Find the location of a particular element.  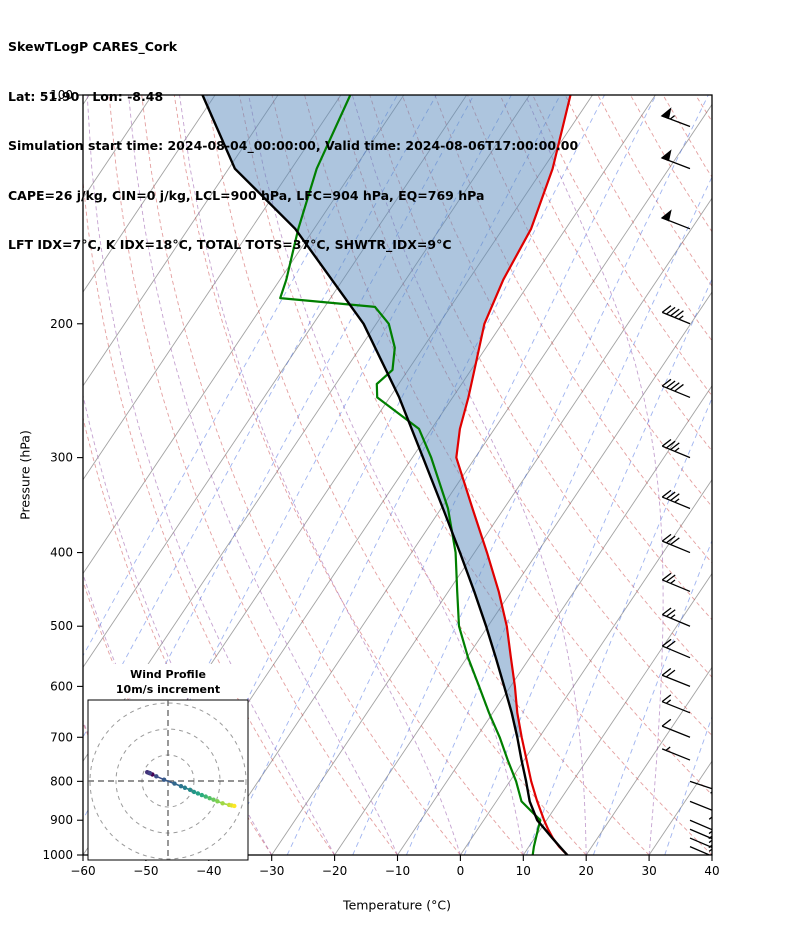

x-tick-label: −10 is located at coordinates (397, 871).